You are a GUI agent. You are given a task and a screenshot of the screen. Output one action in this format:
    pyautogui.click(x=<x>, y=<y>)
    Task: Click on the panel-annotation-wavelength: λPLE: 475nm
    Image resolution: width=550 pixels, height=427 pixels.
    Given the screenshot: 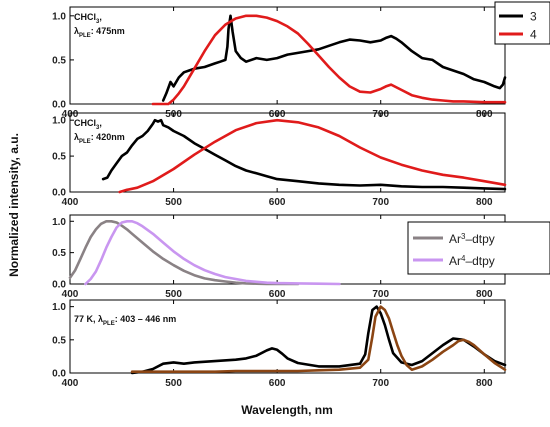 What is the action you would take?
    pyautogui.click(x=99, y=32)
    